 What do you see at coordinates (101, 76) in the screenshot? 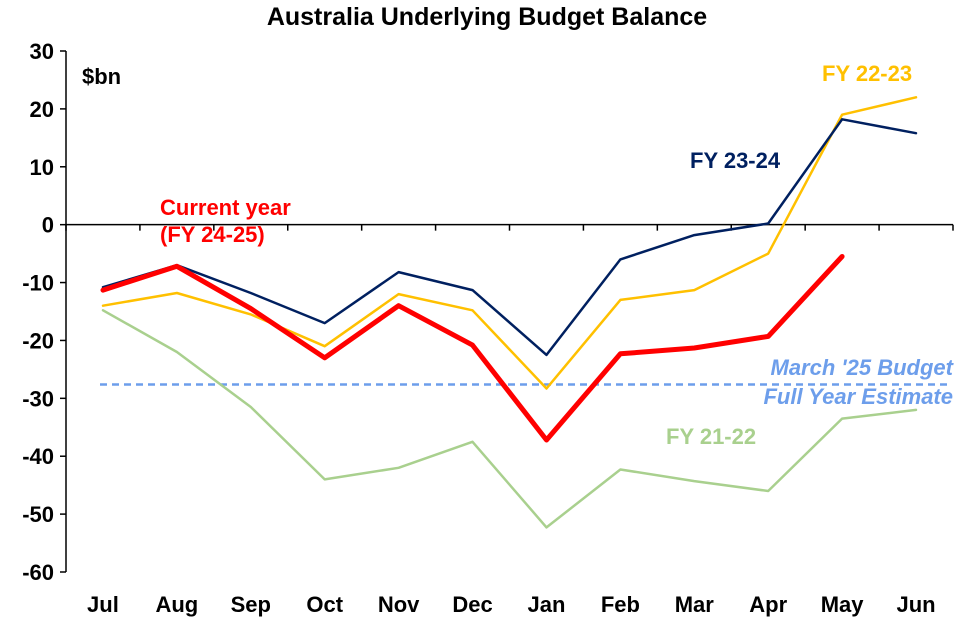
I see `unit-label: $bn` at bounding box center [101, 76].